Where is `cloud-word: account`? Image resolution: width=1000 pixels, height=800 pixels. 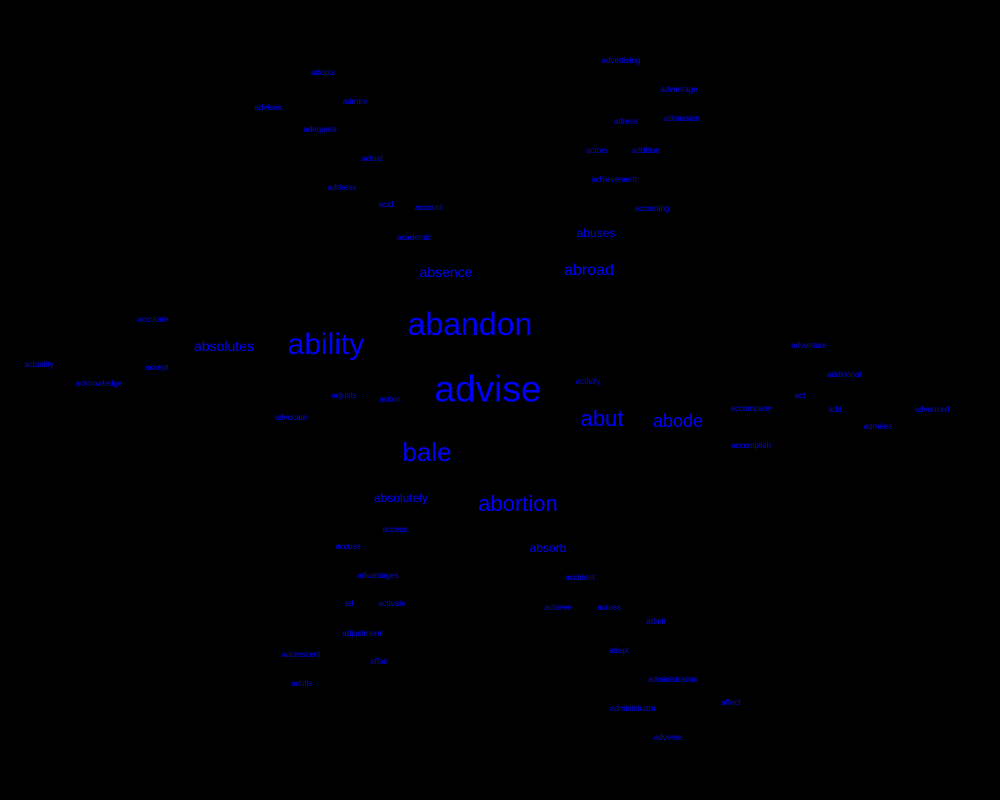
cloud-word: account is located at coordinates (429, 207).